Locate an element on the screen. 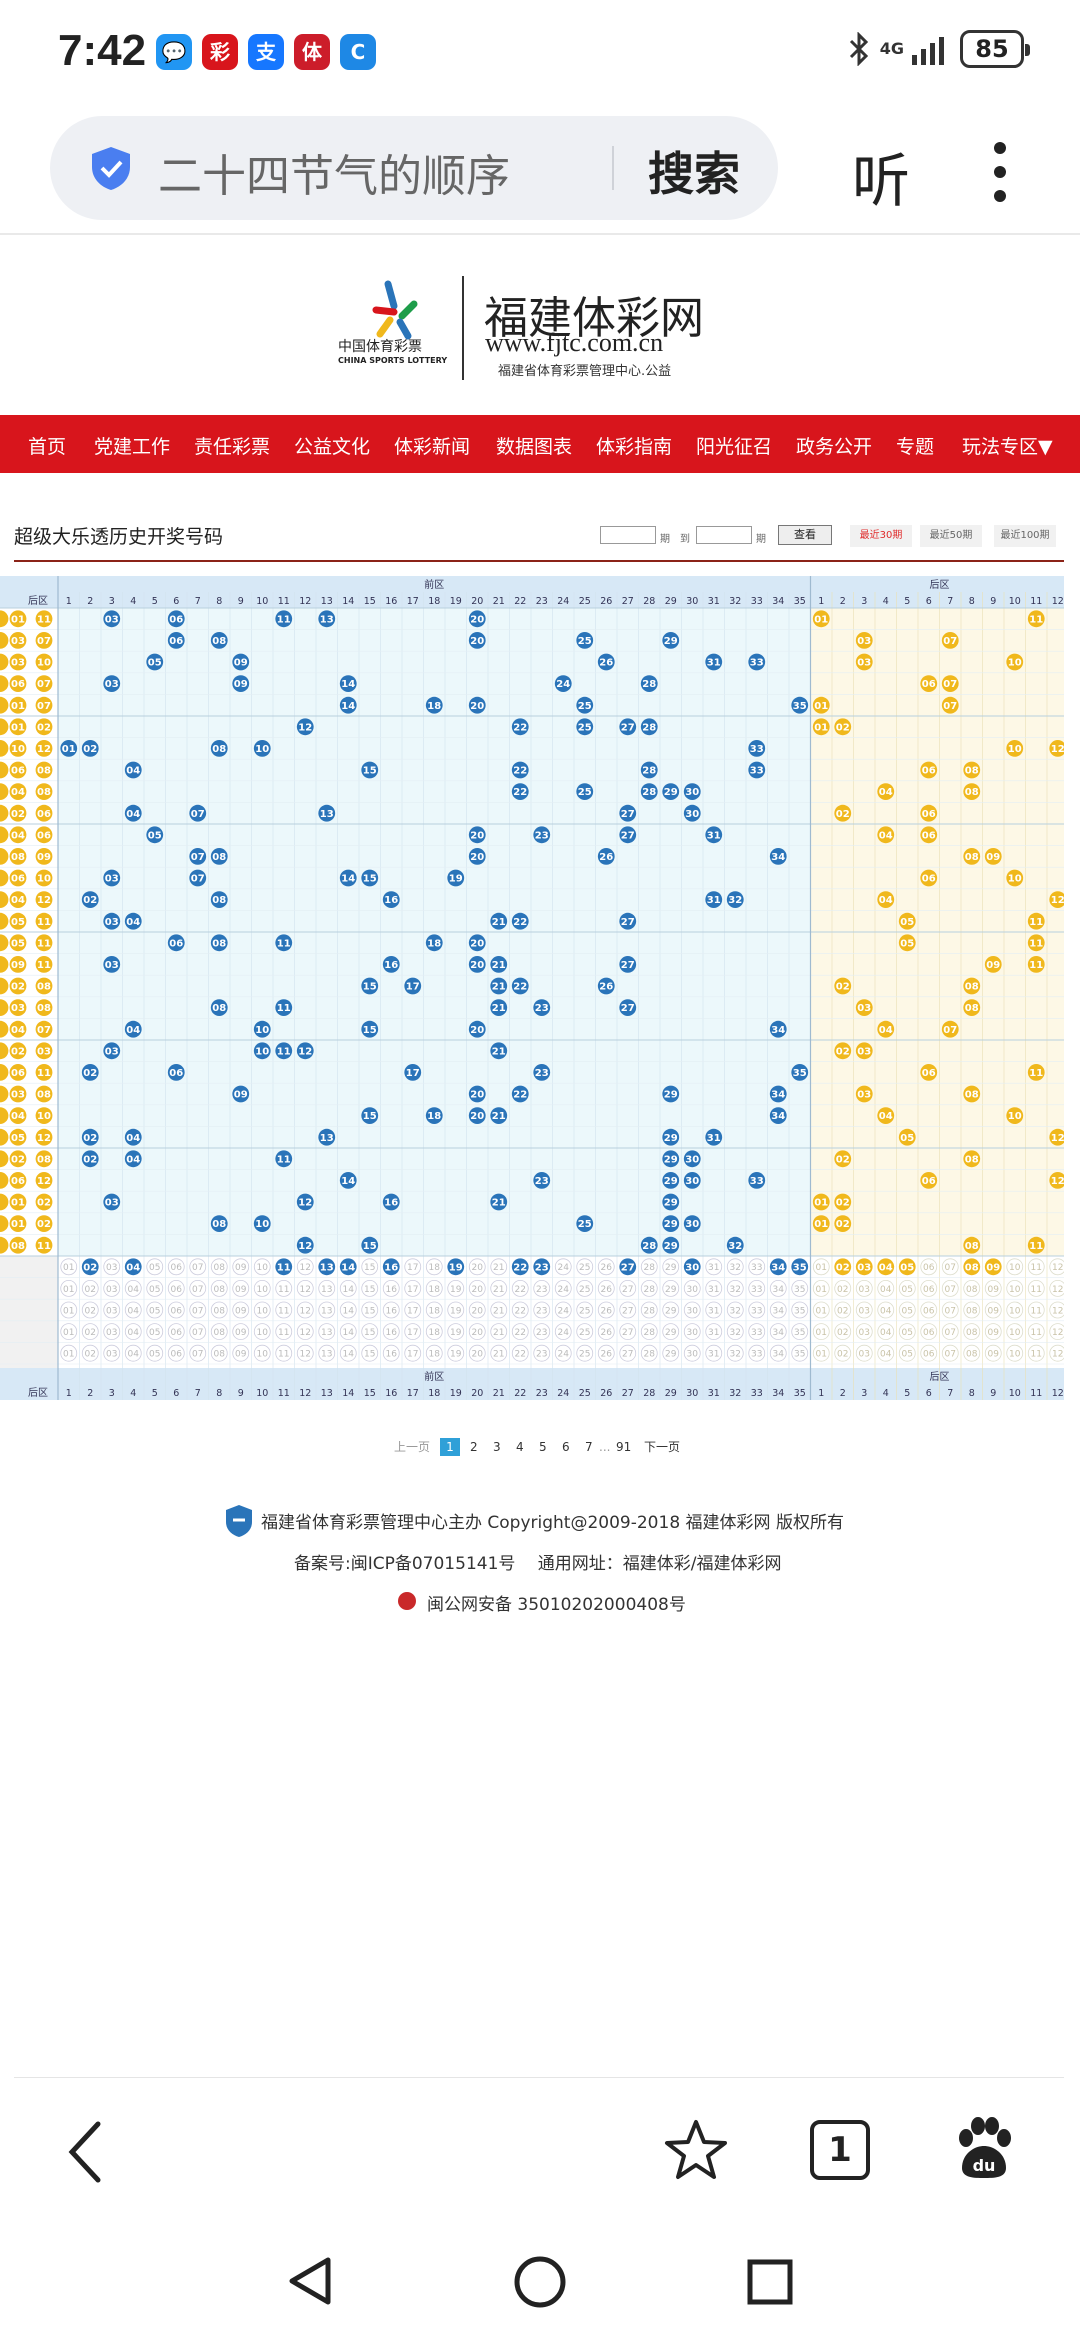  nav-item-news: 体彩新闻 is located at coordinates (432, 447).